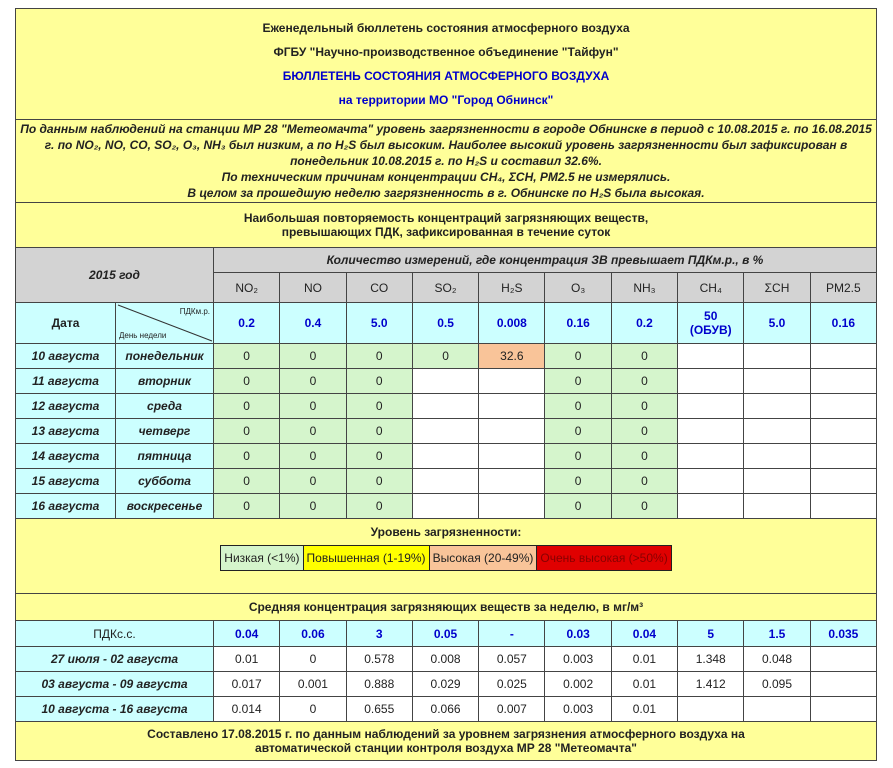 The width and height of the screenshot is (893, 768). Describe the element at coordinates (777, 684) in the screenshot. I see `weekly-value: 0.095` at that location.